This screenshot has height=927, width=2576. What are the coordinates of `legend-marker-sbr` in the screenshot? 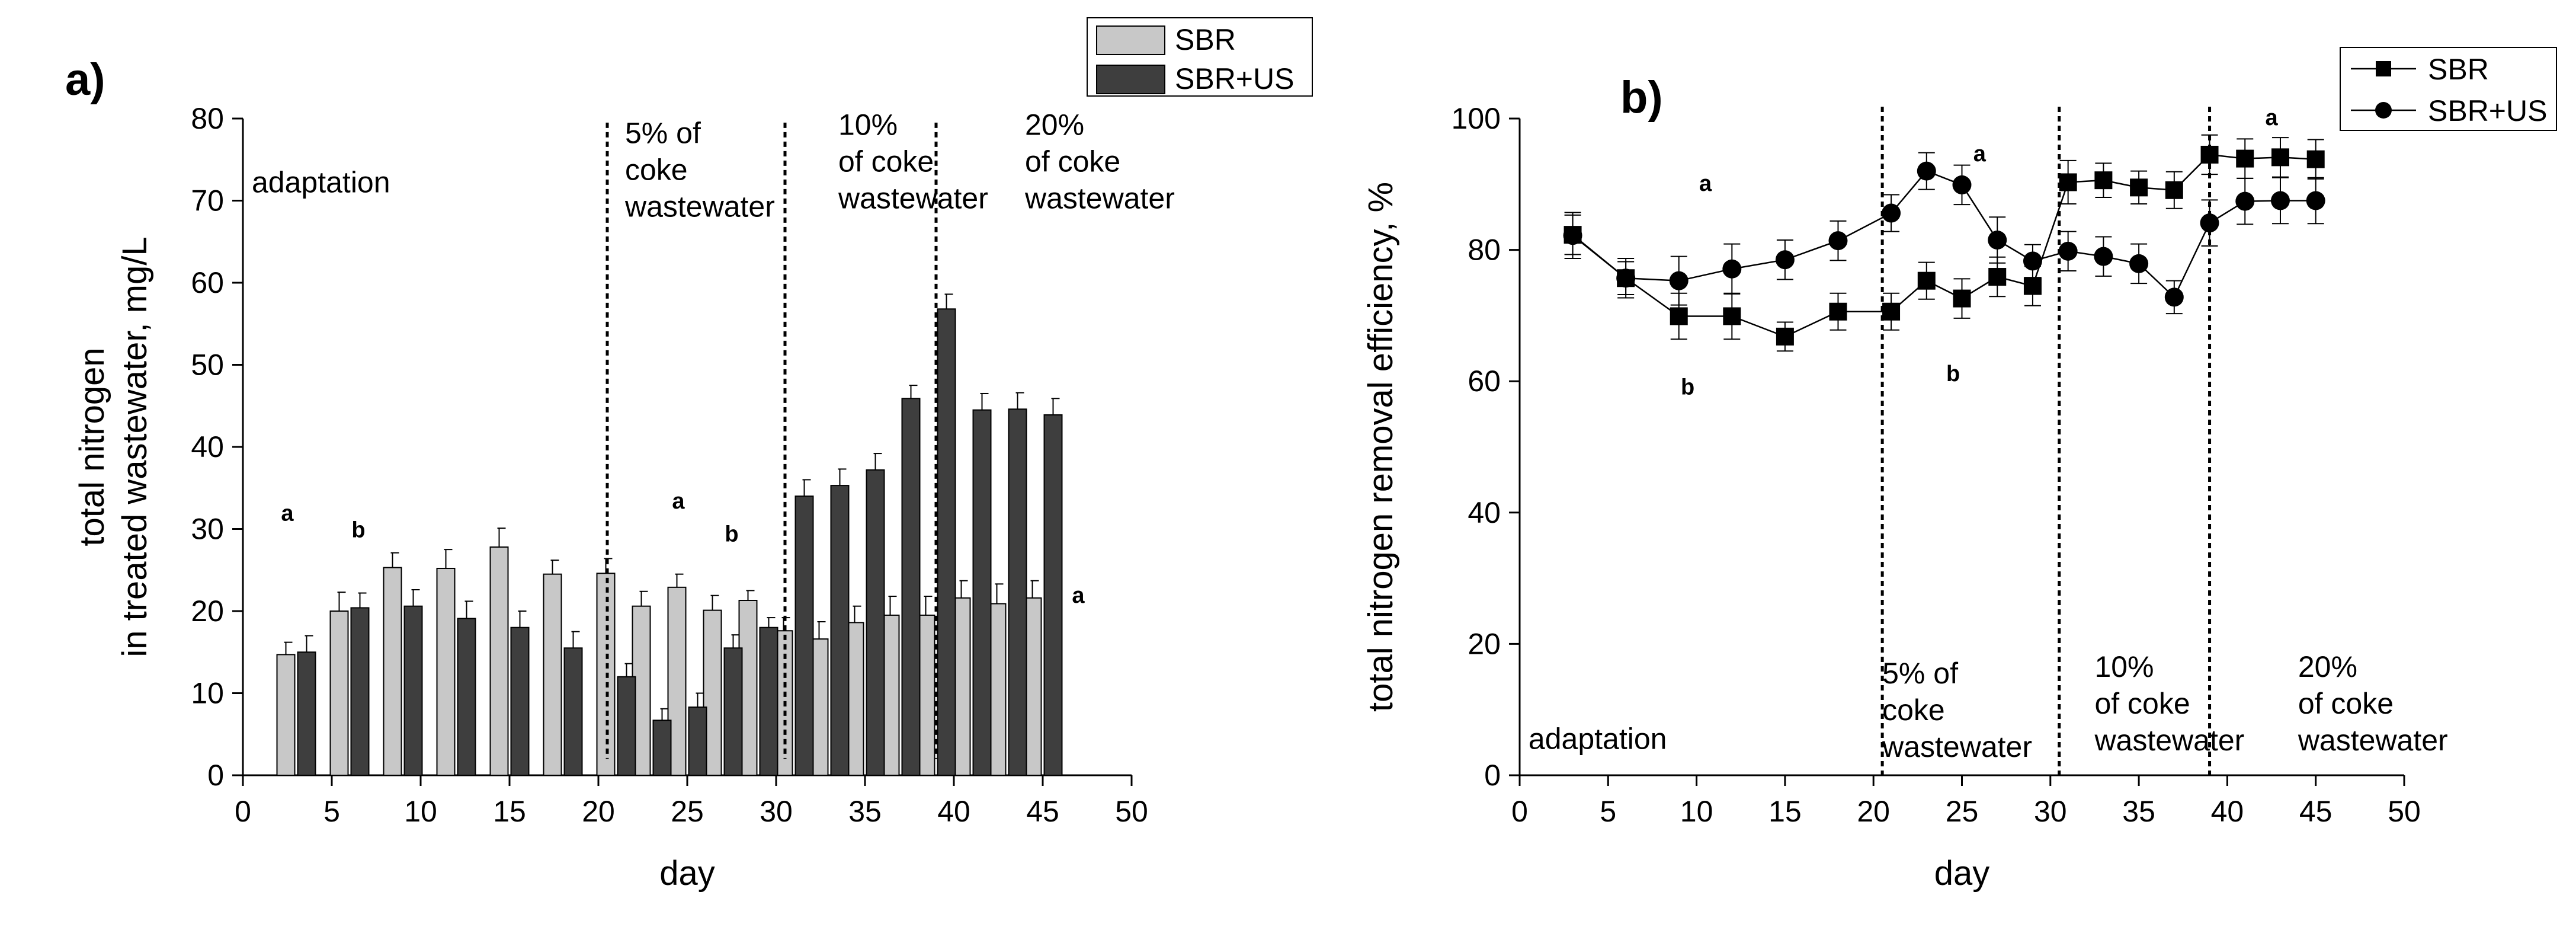 It's located at (2383, 68).